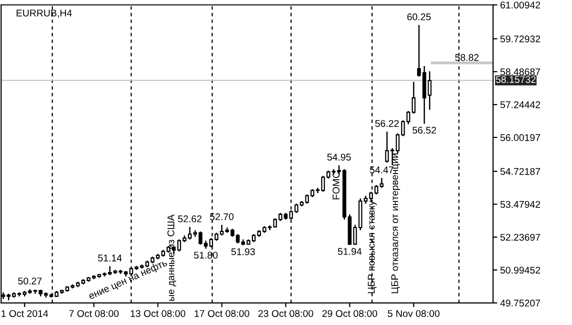  What do you see at coordinates (286, 313) in the screenshot?
I see `x-tick-label: 23 Oct 08:00` at bounding box center [286, 313].